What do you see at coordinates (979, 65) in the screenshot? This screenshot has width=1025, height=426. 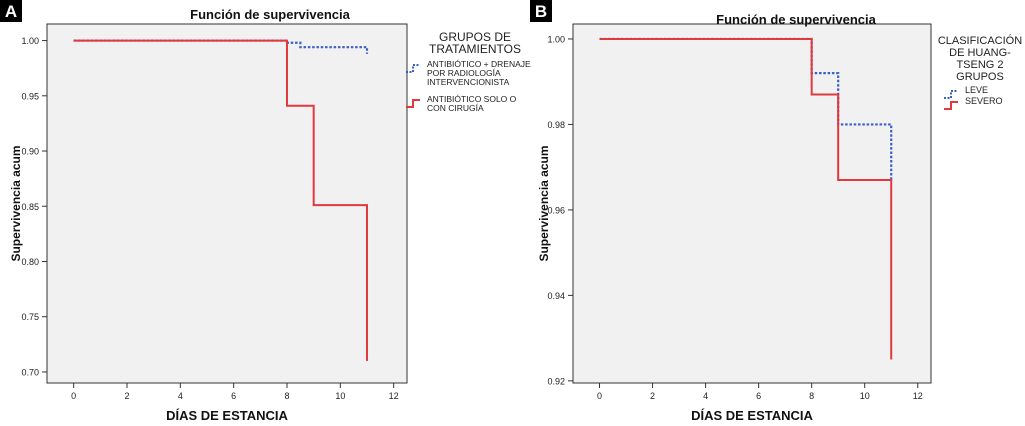 I see `legend-title-line: TSENG 2` at bounding box center [979, 65].